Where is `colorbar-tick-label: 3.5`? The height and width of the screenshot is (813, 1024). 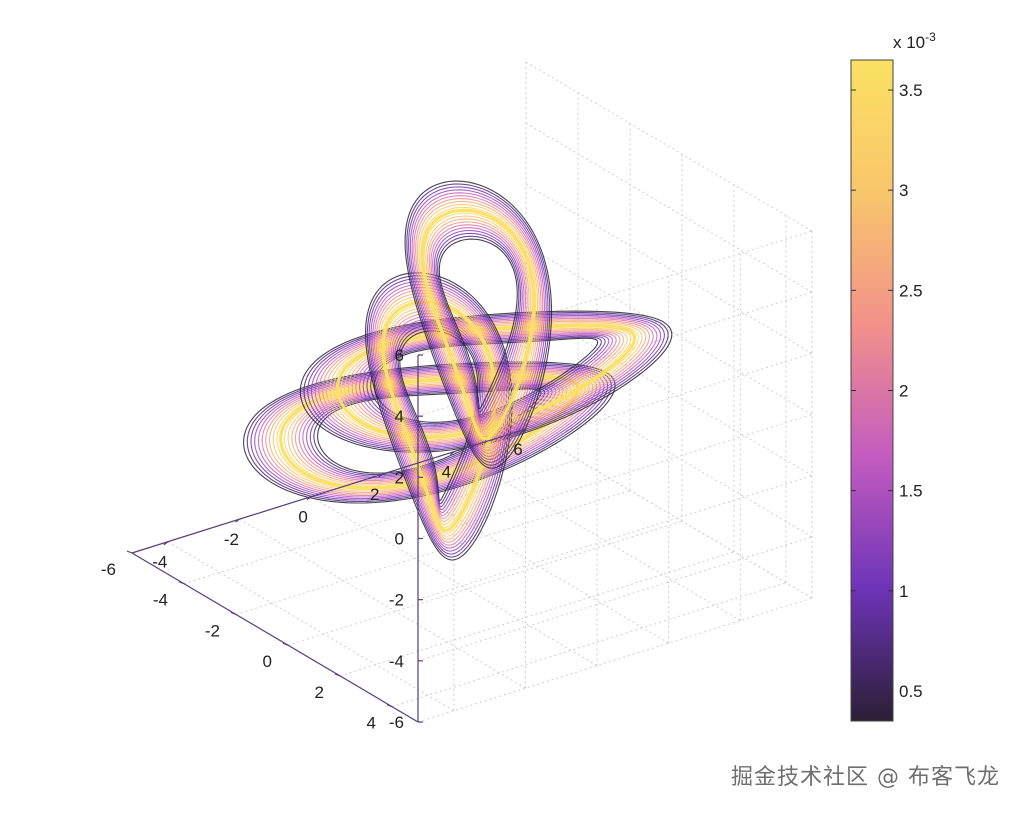 colorbar-tick-label: 3.5 is located at coordinates (911, 90).